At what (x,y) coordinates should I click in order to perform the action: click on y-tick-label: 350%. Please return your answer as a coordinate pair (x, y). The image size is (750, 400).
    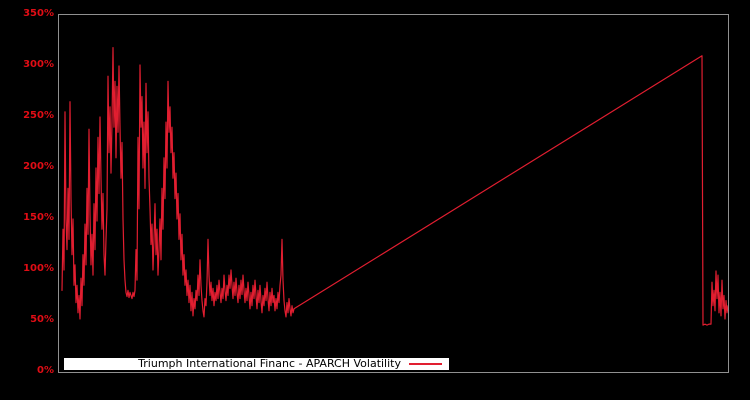
    Looking at the image, I should click on (38, 13).